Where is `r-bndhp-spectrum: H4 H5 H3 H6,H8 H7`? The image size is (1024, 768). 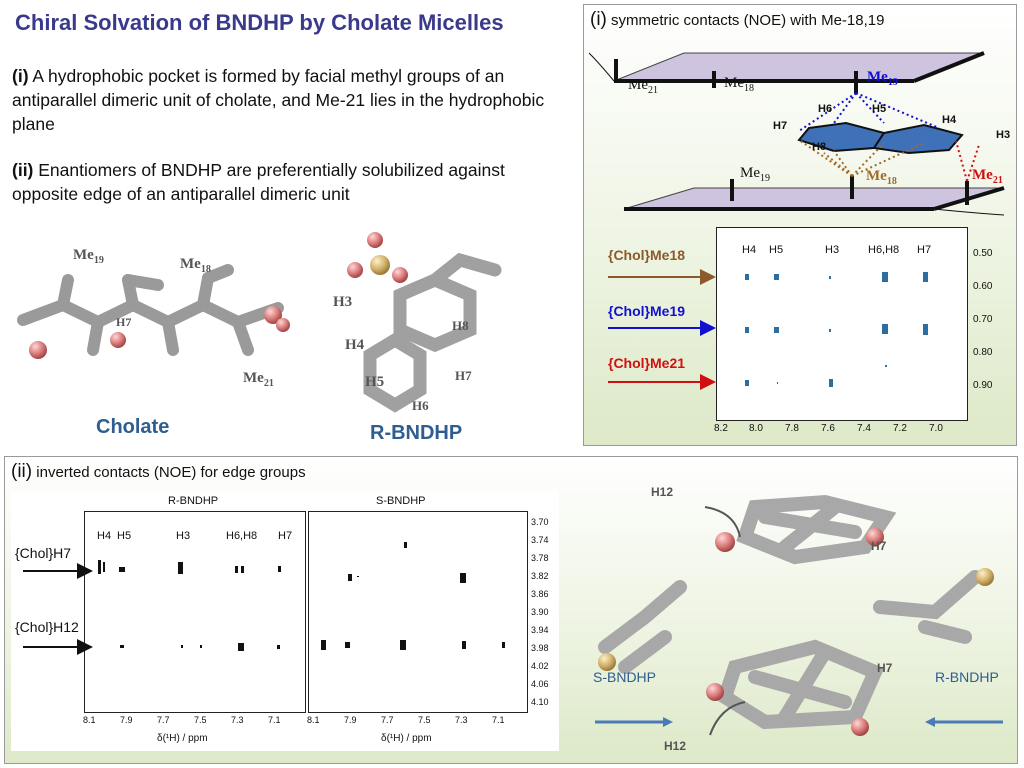 r-bndhp-spectrum: H4 H5 H3 H6,H8 H7 is located at coordinates (195, 612).